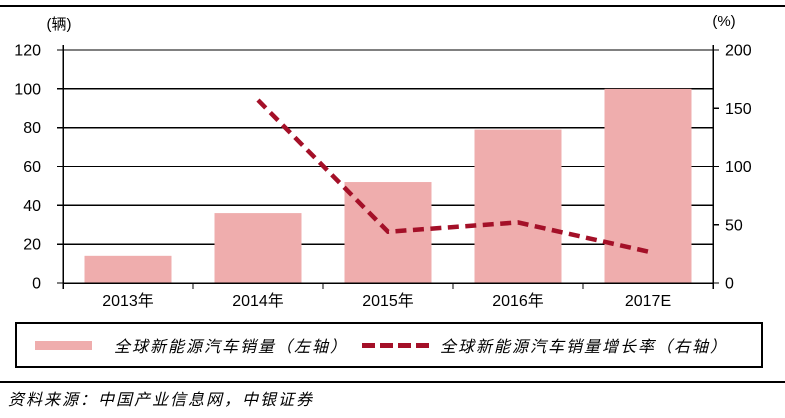  I want to click on right-axis-tick-label: 50, so click(734, 225).